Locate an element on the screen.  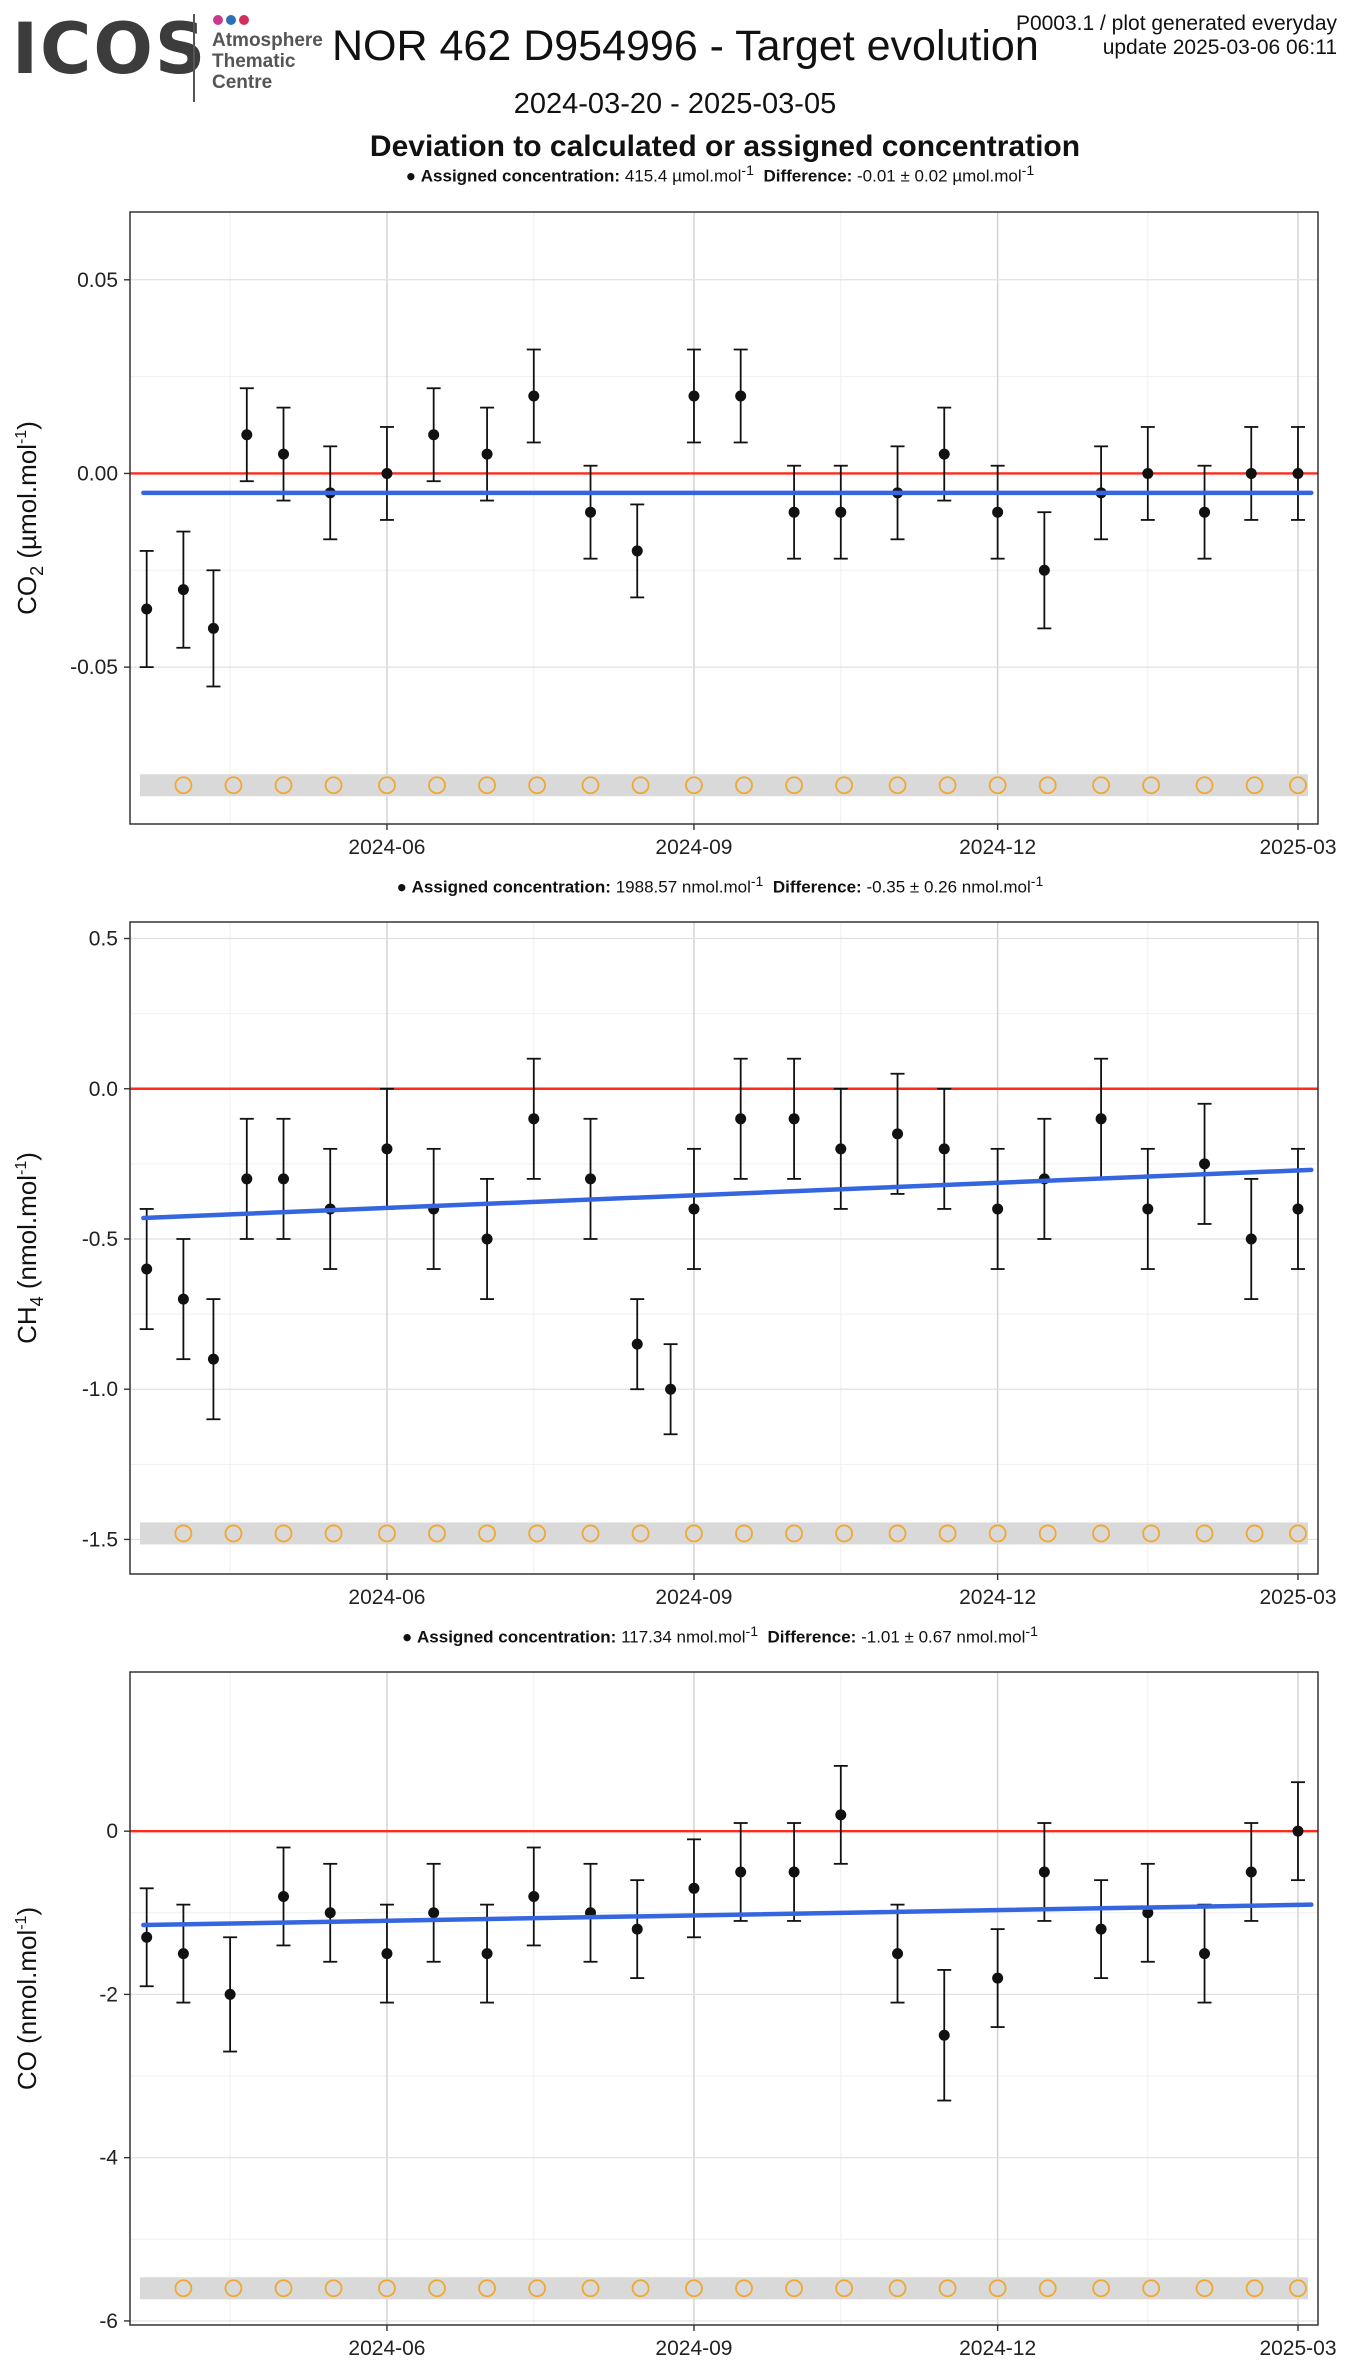
x-tick-label: 2024-06 is located at coordinates (386, 1597).